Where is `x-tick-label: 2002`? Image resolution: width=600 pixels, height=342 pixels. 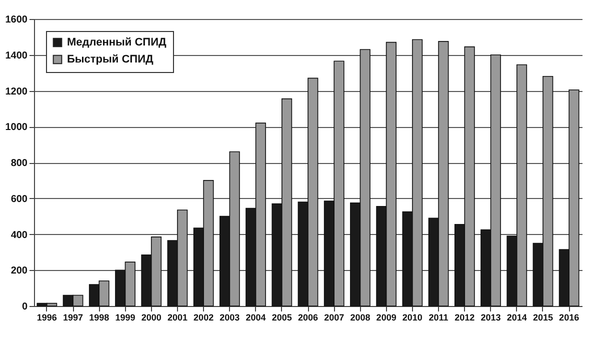 x-tick-label: 2002 is located at coordinates (204, 317).